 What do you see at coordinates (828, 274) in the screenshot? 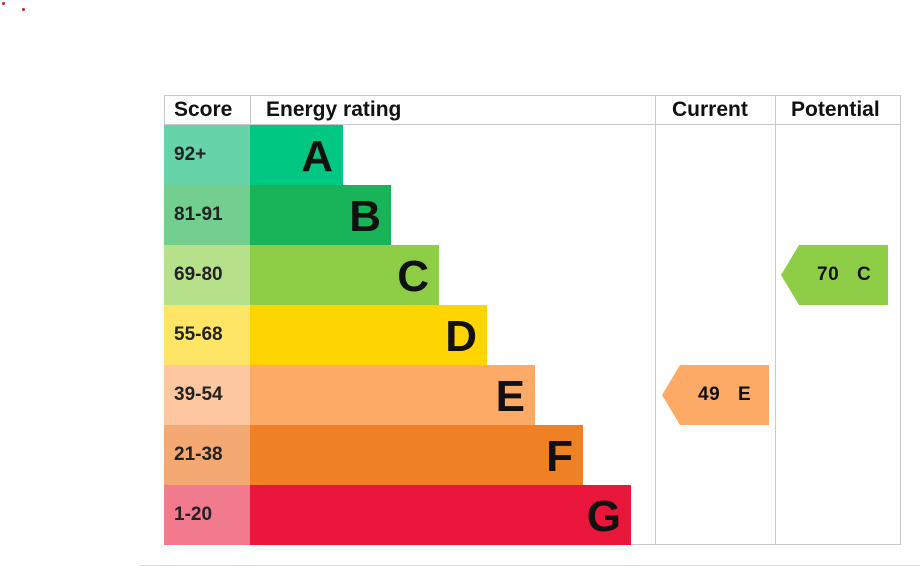
I see `potential-rating-value: 70` at bounding box center [828, 274].